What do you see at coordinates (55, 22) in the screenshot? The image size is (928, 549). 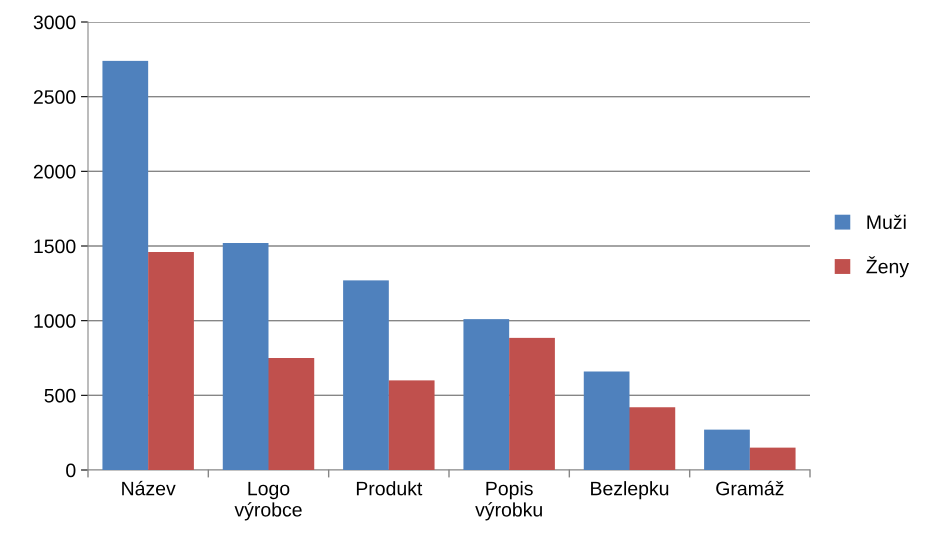 I see `y-tick-label: 3000` at bounding box center [55, 22].